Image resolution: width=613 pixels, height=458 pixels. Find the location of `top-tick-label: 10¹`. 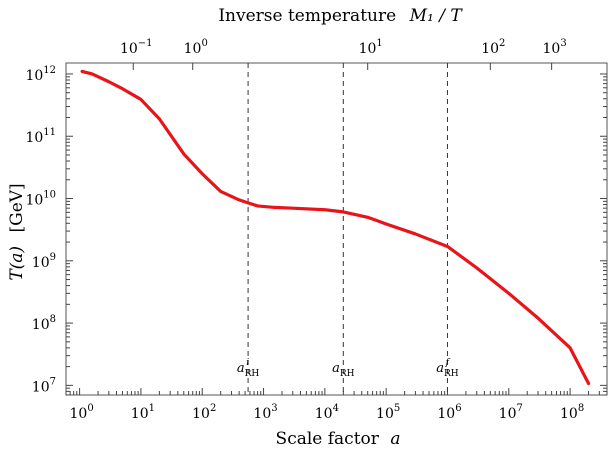

top-tick-label: 10¹ is located at coordinates (371, 47).